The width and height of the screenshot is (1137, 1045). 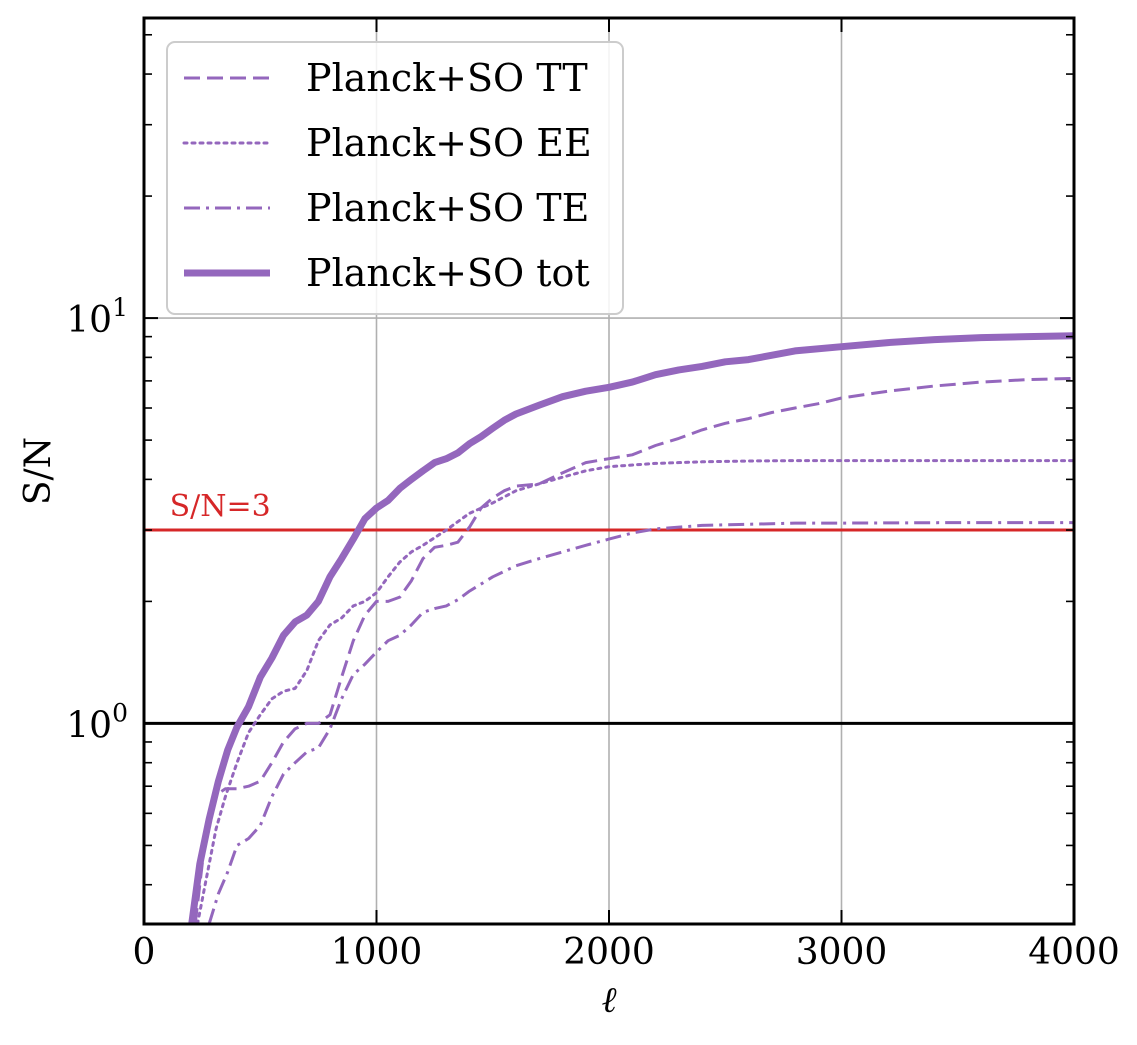 What do you see at coordinates (447, 78) in the screenshot?
I see `legend-label: Planck+SO TT` at bounding box center [447, 78].